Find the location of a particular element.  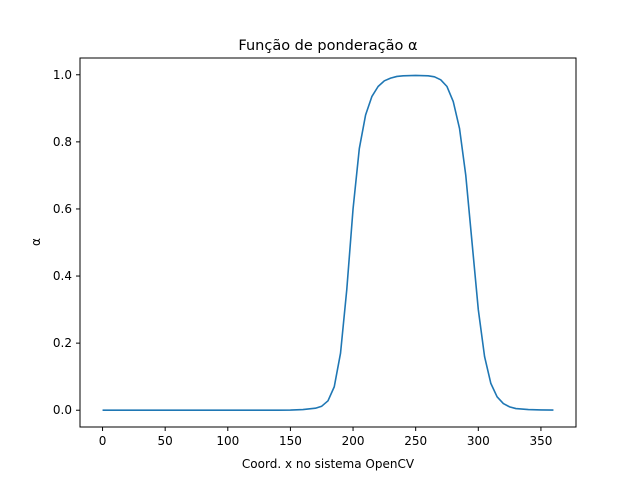

x-tick-label: 200 is located at coordinates (353, 441).